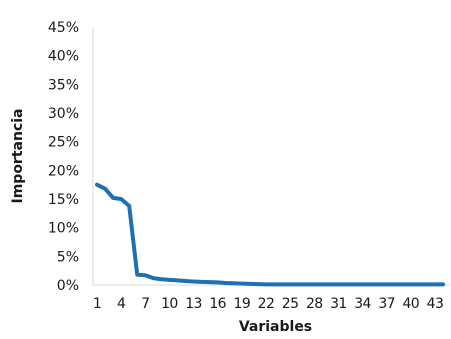 This screenshot has height=339, width=451. I want to click on x-tick-label: 10, so click(169, 304).